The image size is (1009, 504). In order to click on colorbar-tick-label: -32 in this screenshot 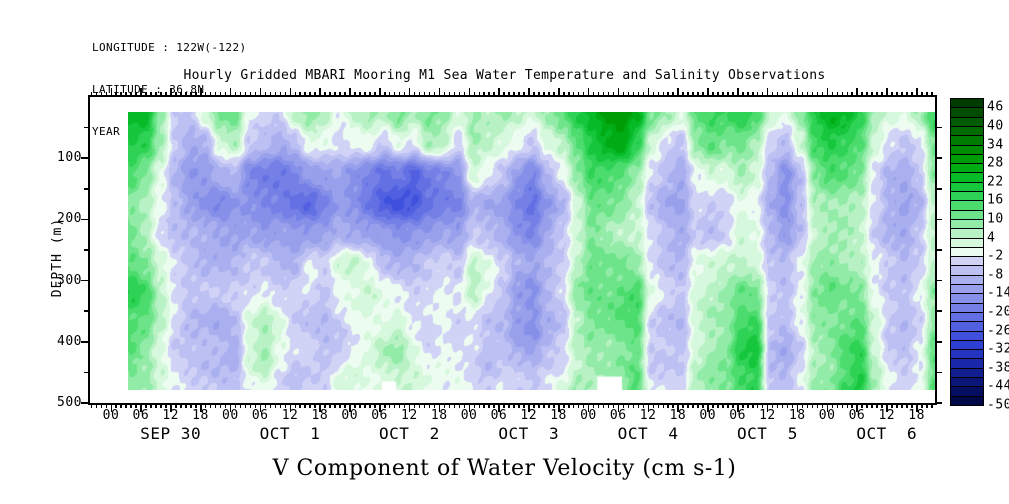, I will do `click(998, 349)`.